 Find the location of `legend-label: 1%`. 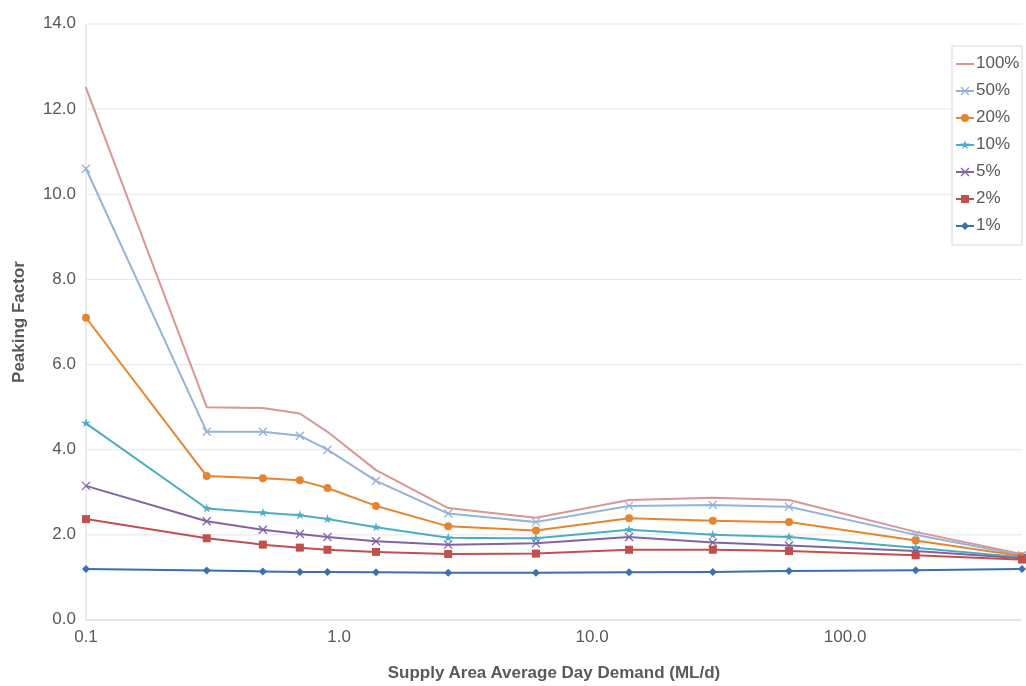

legend-label: 1% is located at coordinates (988, 225).